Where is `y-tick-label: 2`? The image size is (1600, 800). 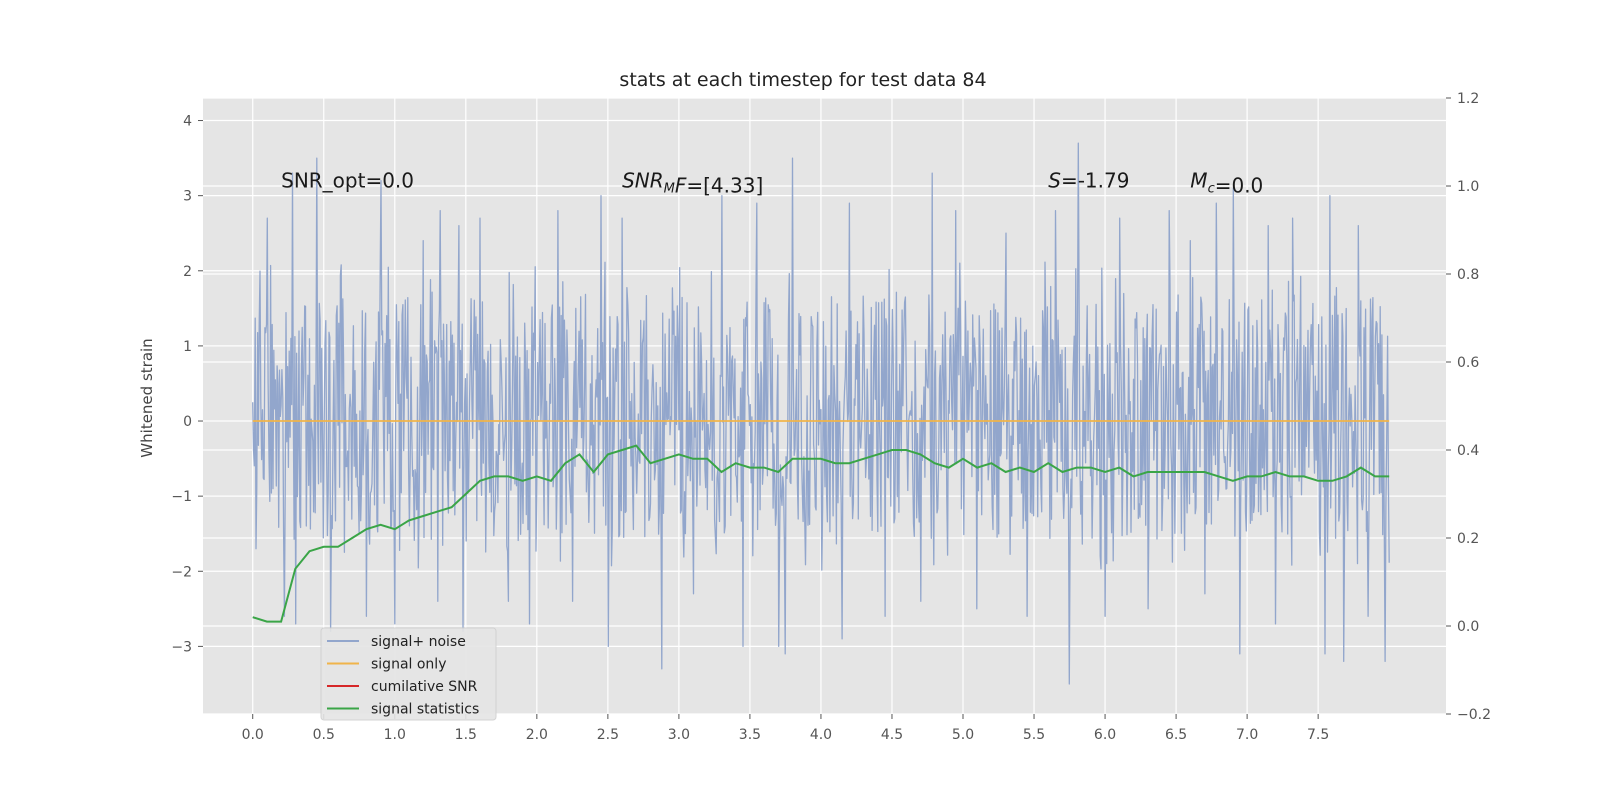
y-tick-label: 2 is located at coordinates (187, 272).